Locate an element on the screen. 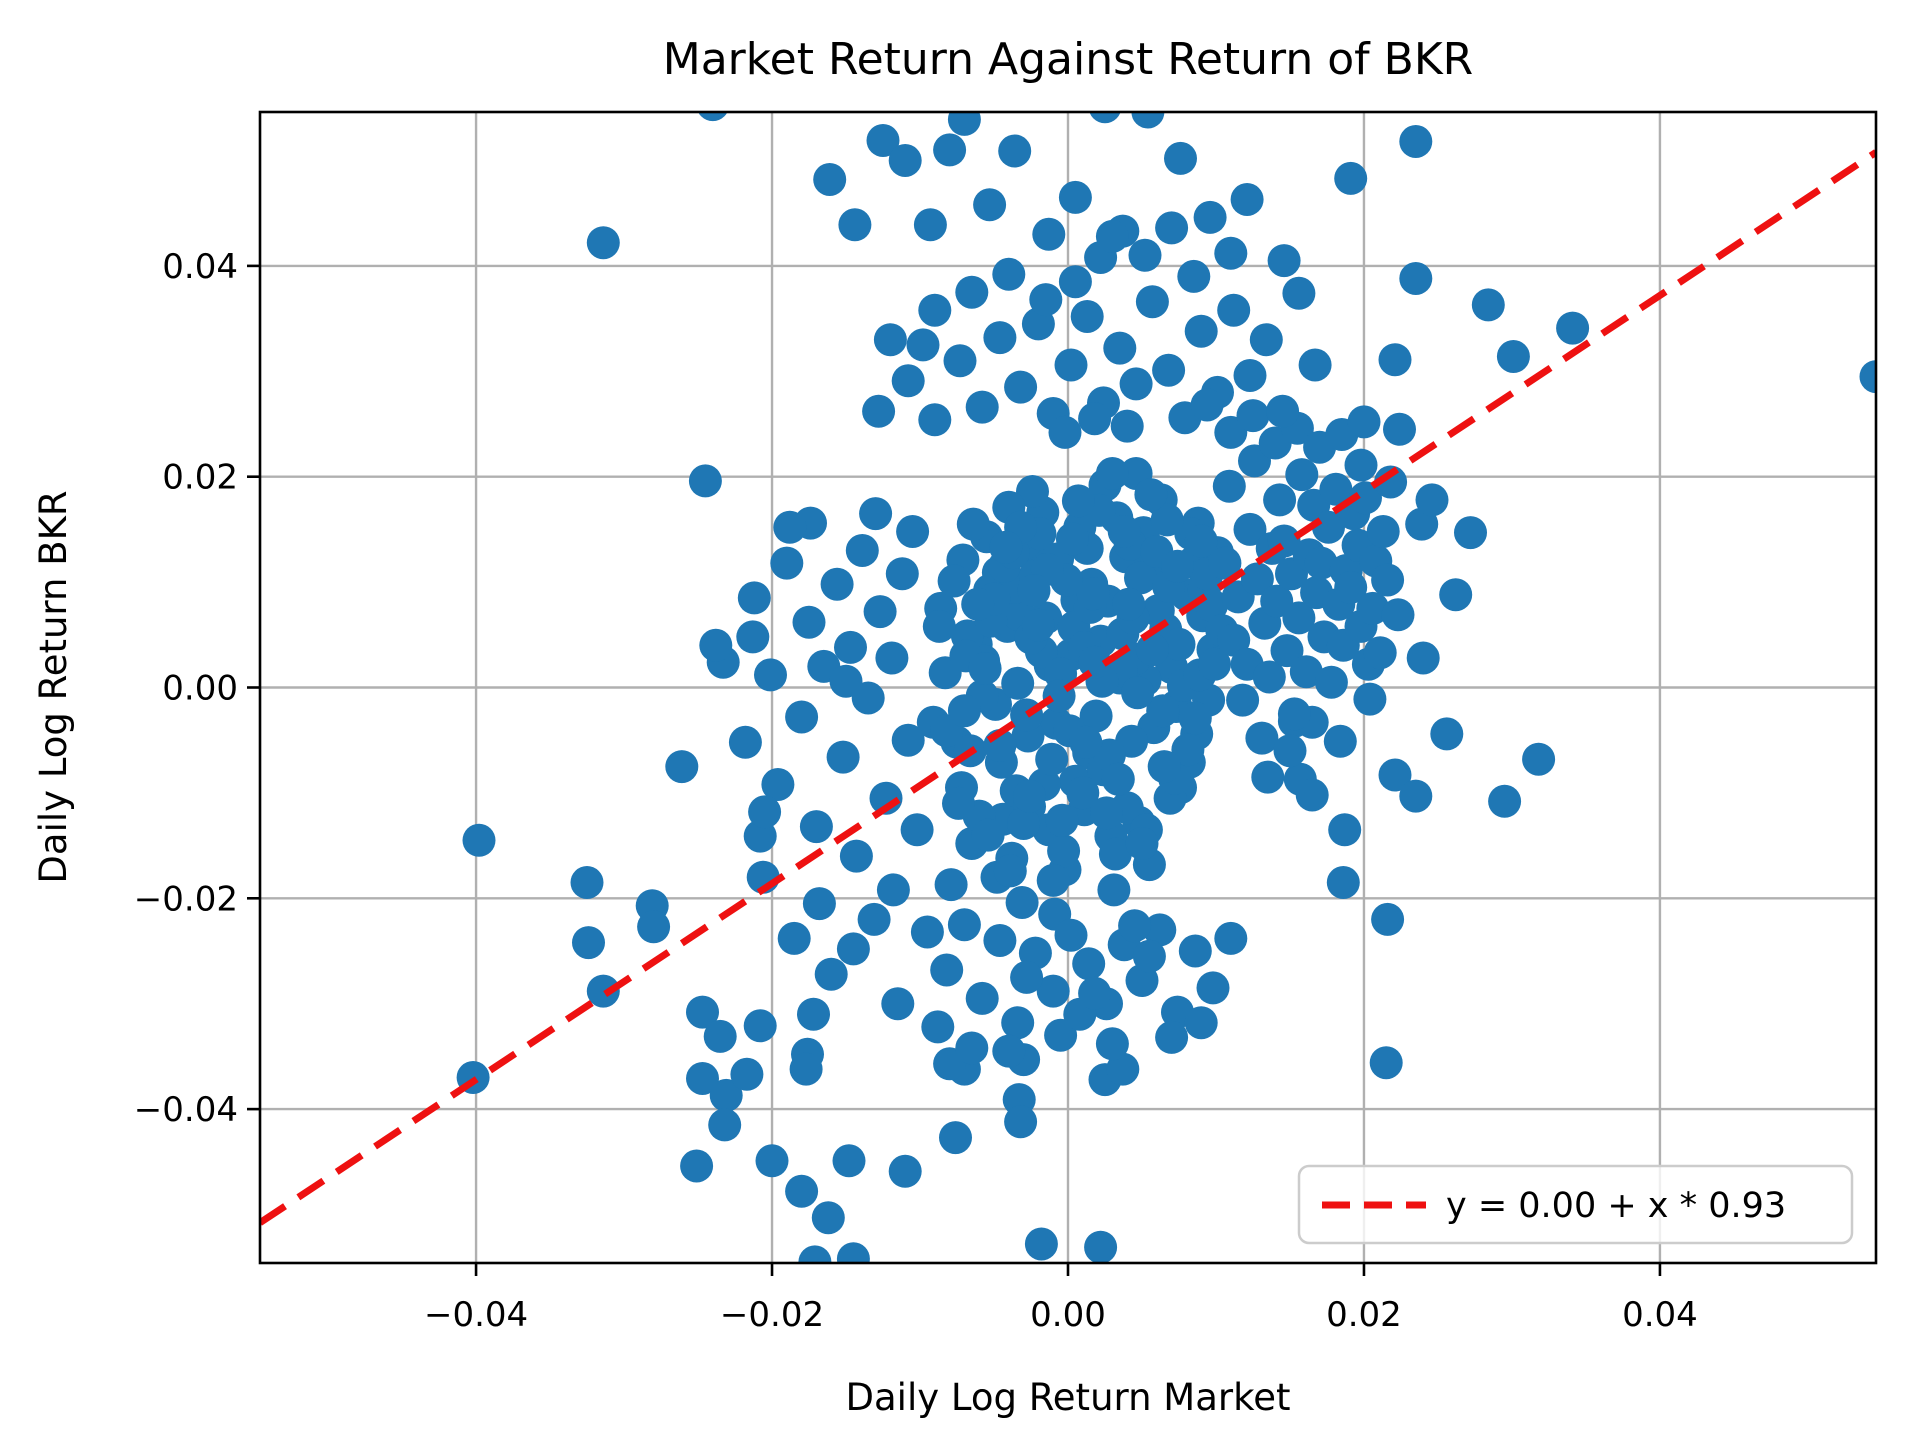 The width and height of the screenshot is (1920, 1440). chart-title: Market Return Against Return of BKR is located at coordinates (1068, 59).